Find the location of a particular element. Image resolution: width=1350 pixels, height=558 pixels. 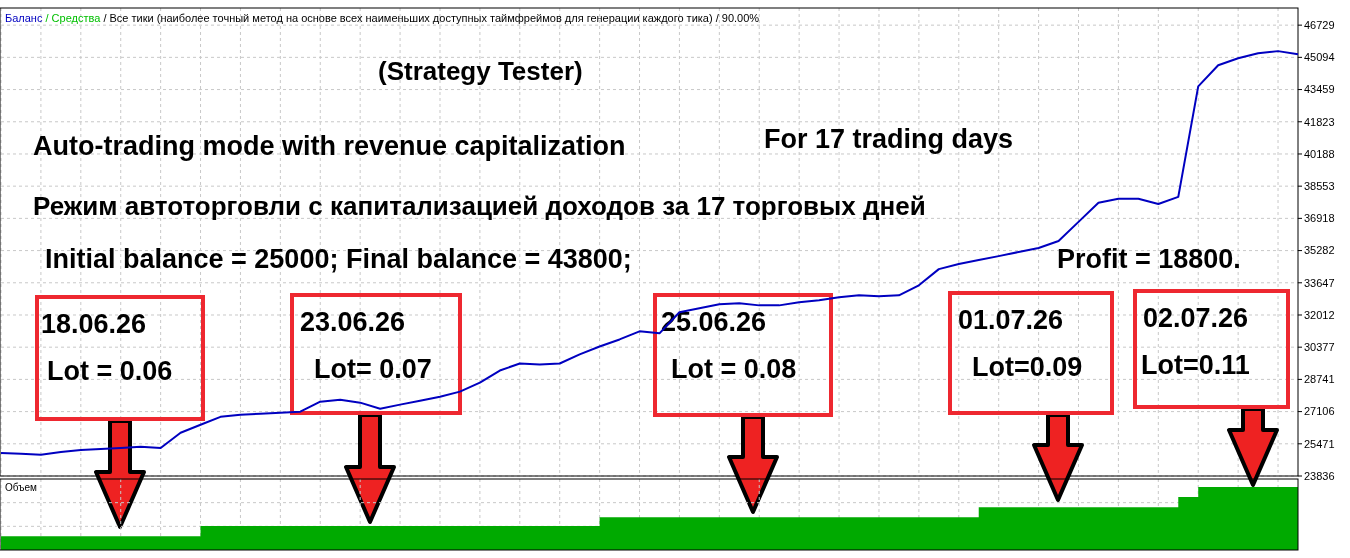

y-tick-label: 36918 is located at coordinates (1319, 218).